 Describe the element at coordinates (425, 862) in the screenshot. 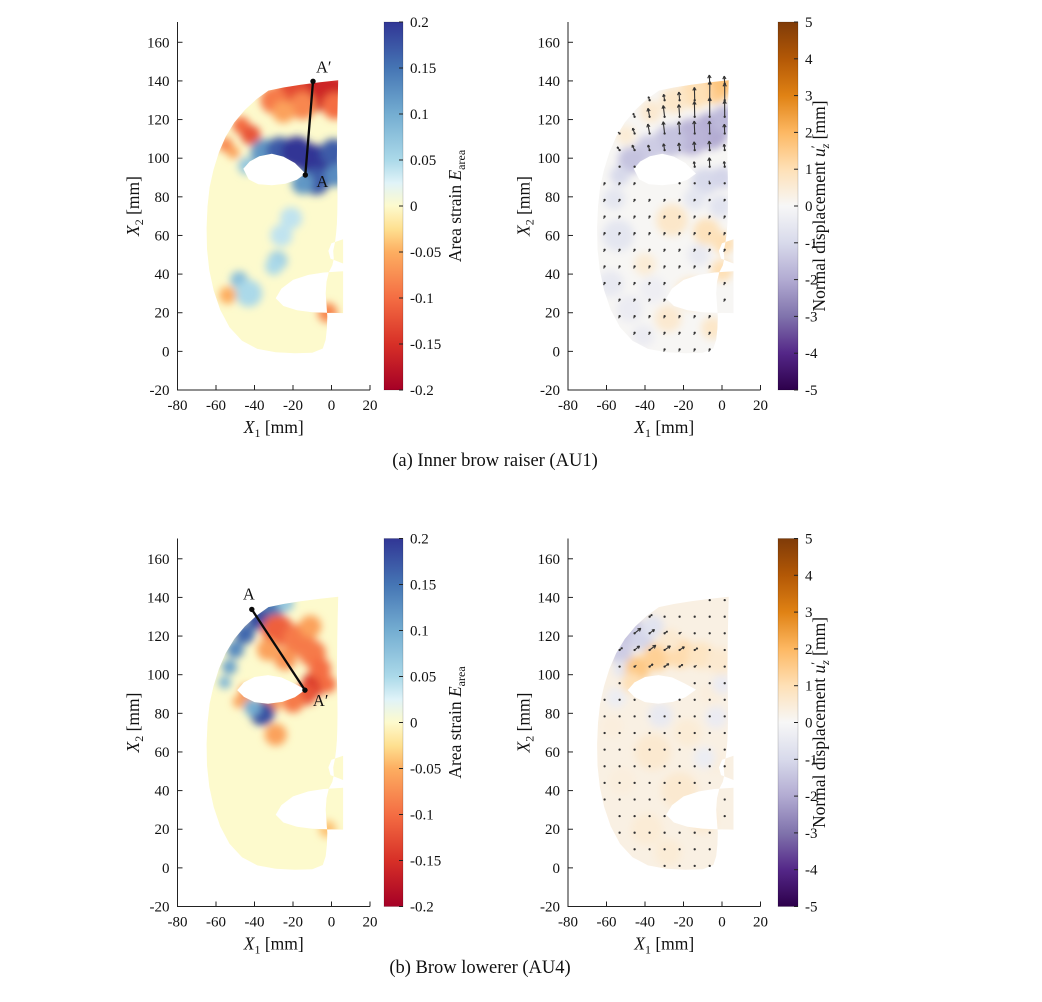

I see `colorbar-tick-label: -0.15` at that location.